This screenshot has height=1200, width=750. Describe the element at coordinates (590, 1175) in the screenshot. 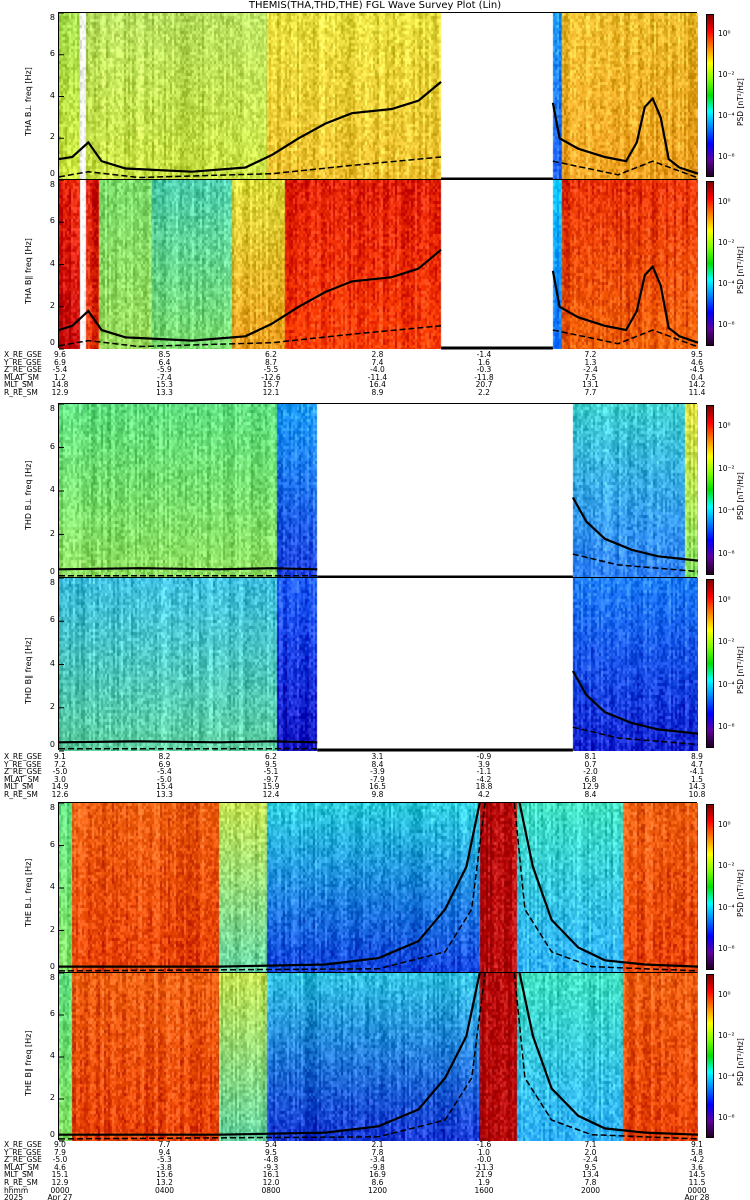

I see `ephemeris-value: 13.4` at that location.